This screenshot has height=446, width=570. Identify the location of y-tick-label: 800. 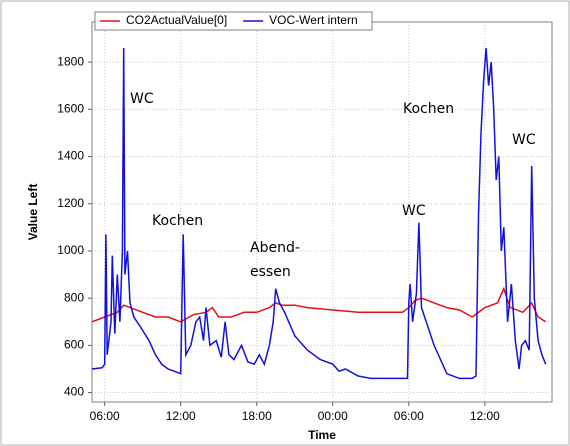
(74, 297).